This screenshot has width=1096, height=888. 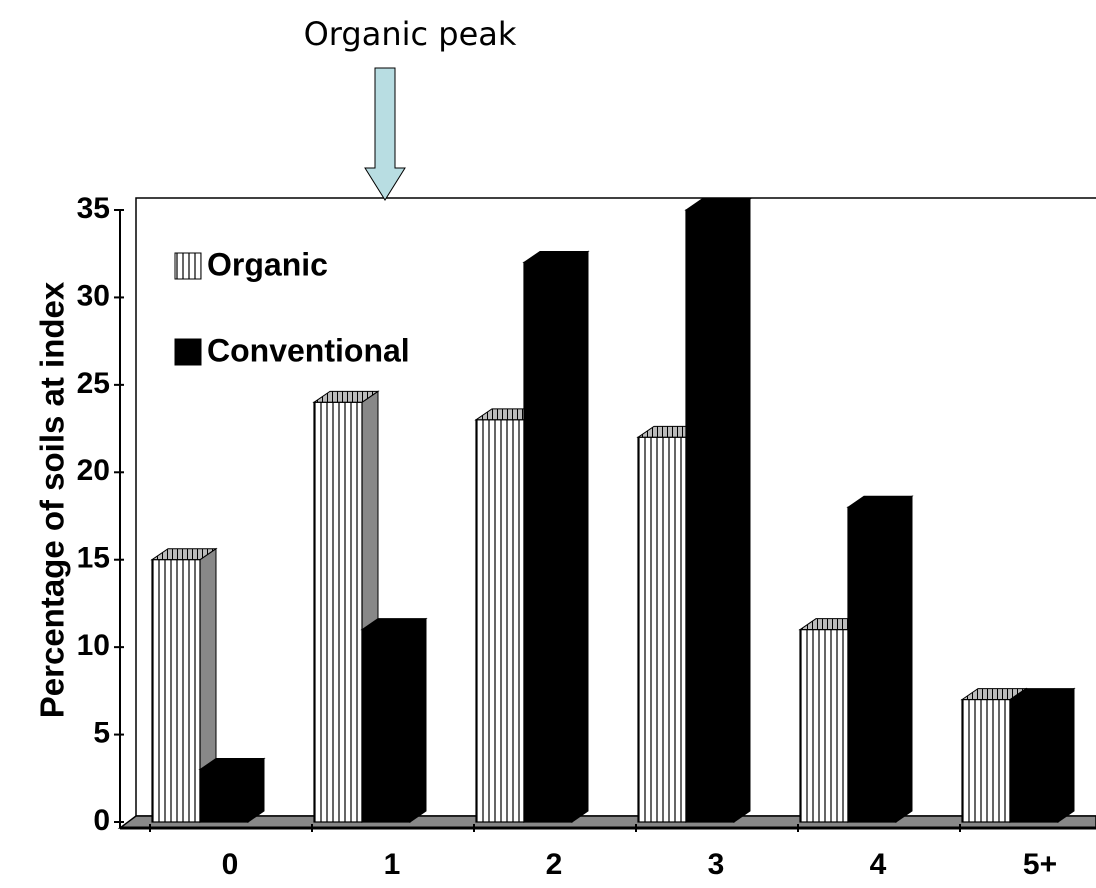 I want to click on annotation: Organic peak, so click(x=410, y=34).